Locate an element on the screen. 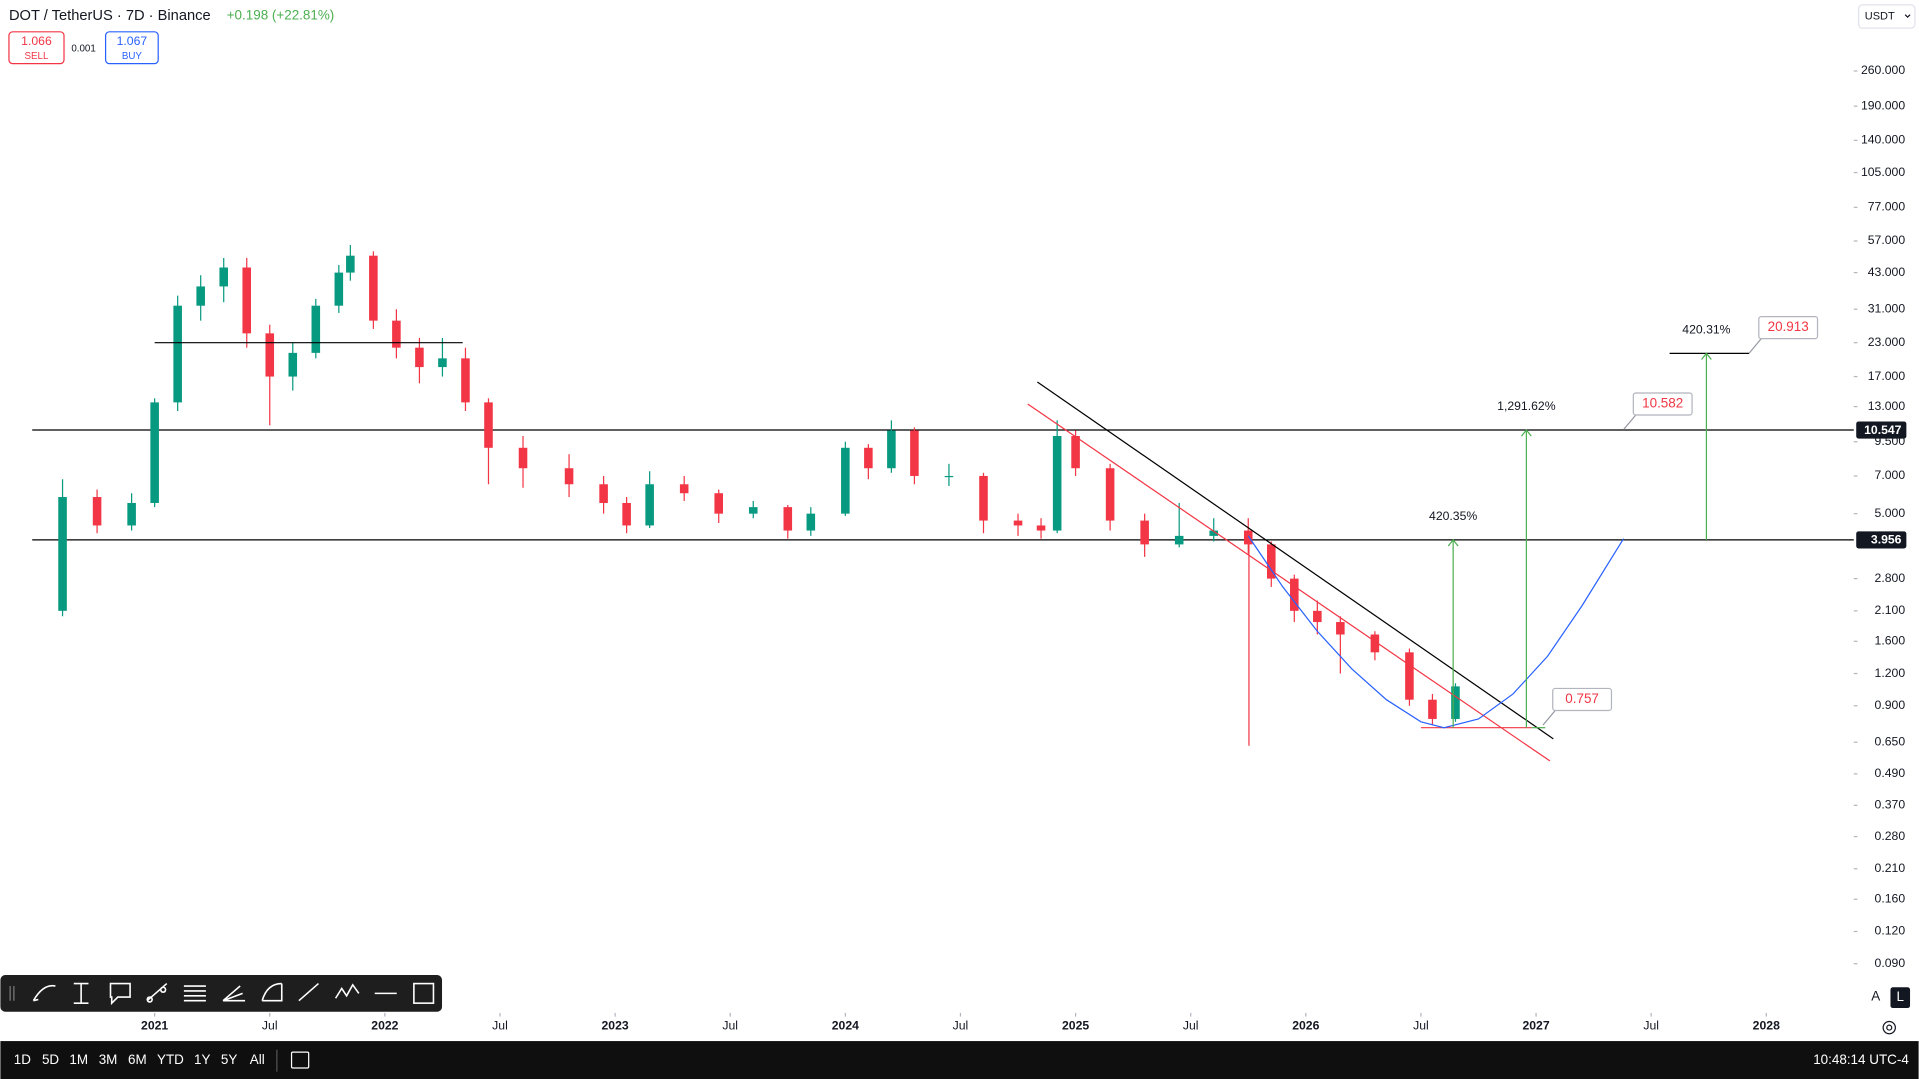 Image resolution: width=1919 pixels, height=1079 pixels. rect-tool is located at coordinates (424, 993).